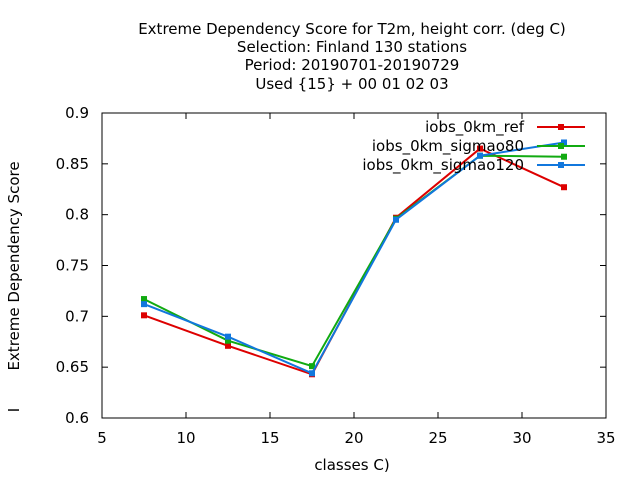 The width and height of the screenshot is (640, 480). What do you see at coordinates (448, 146) in the screenshot?
I see `legend-label: iobs_0km_sigmao80` at bounding box center [448, 146].